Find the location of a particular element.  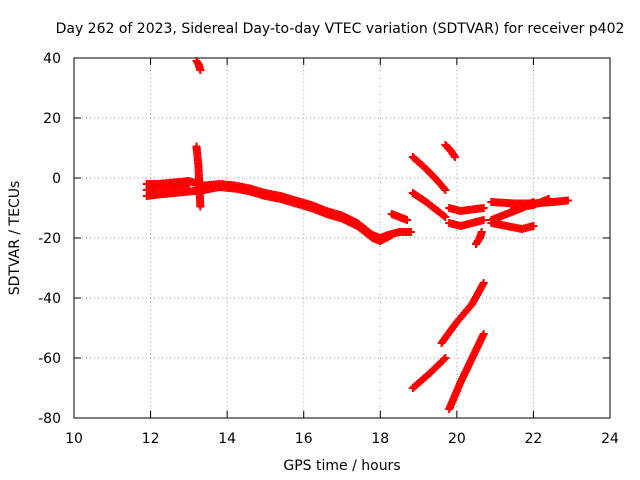

x-tick-label: 18 is located at coordinates (380, 439).